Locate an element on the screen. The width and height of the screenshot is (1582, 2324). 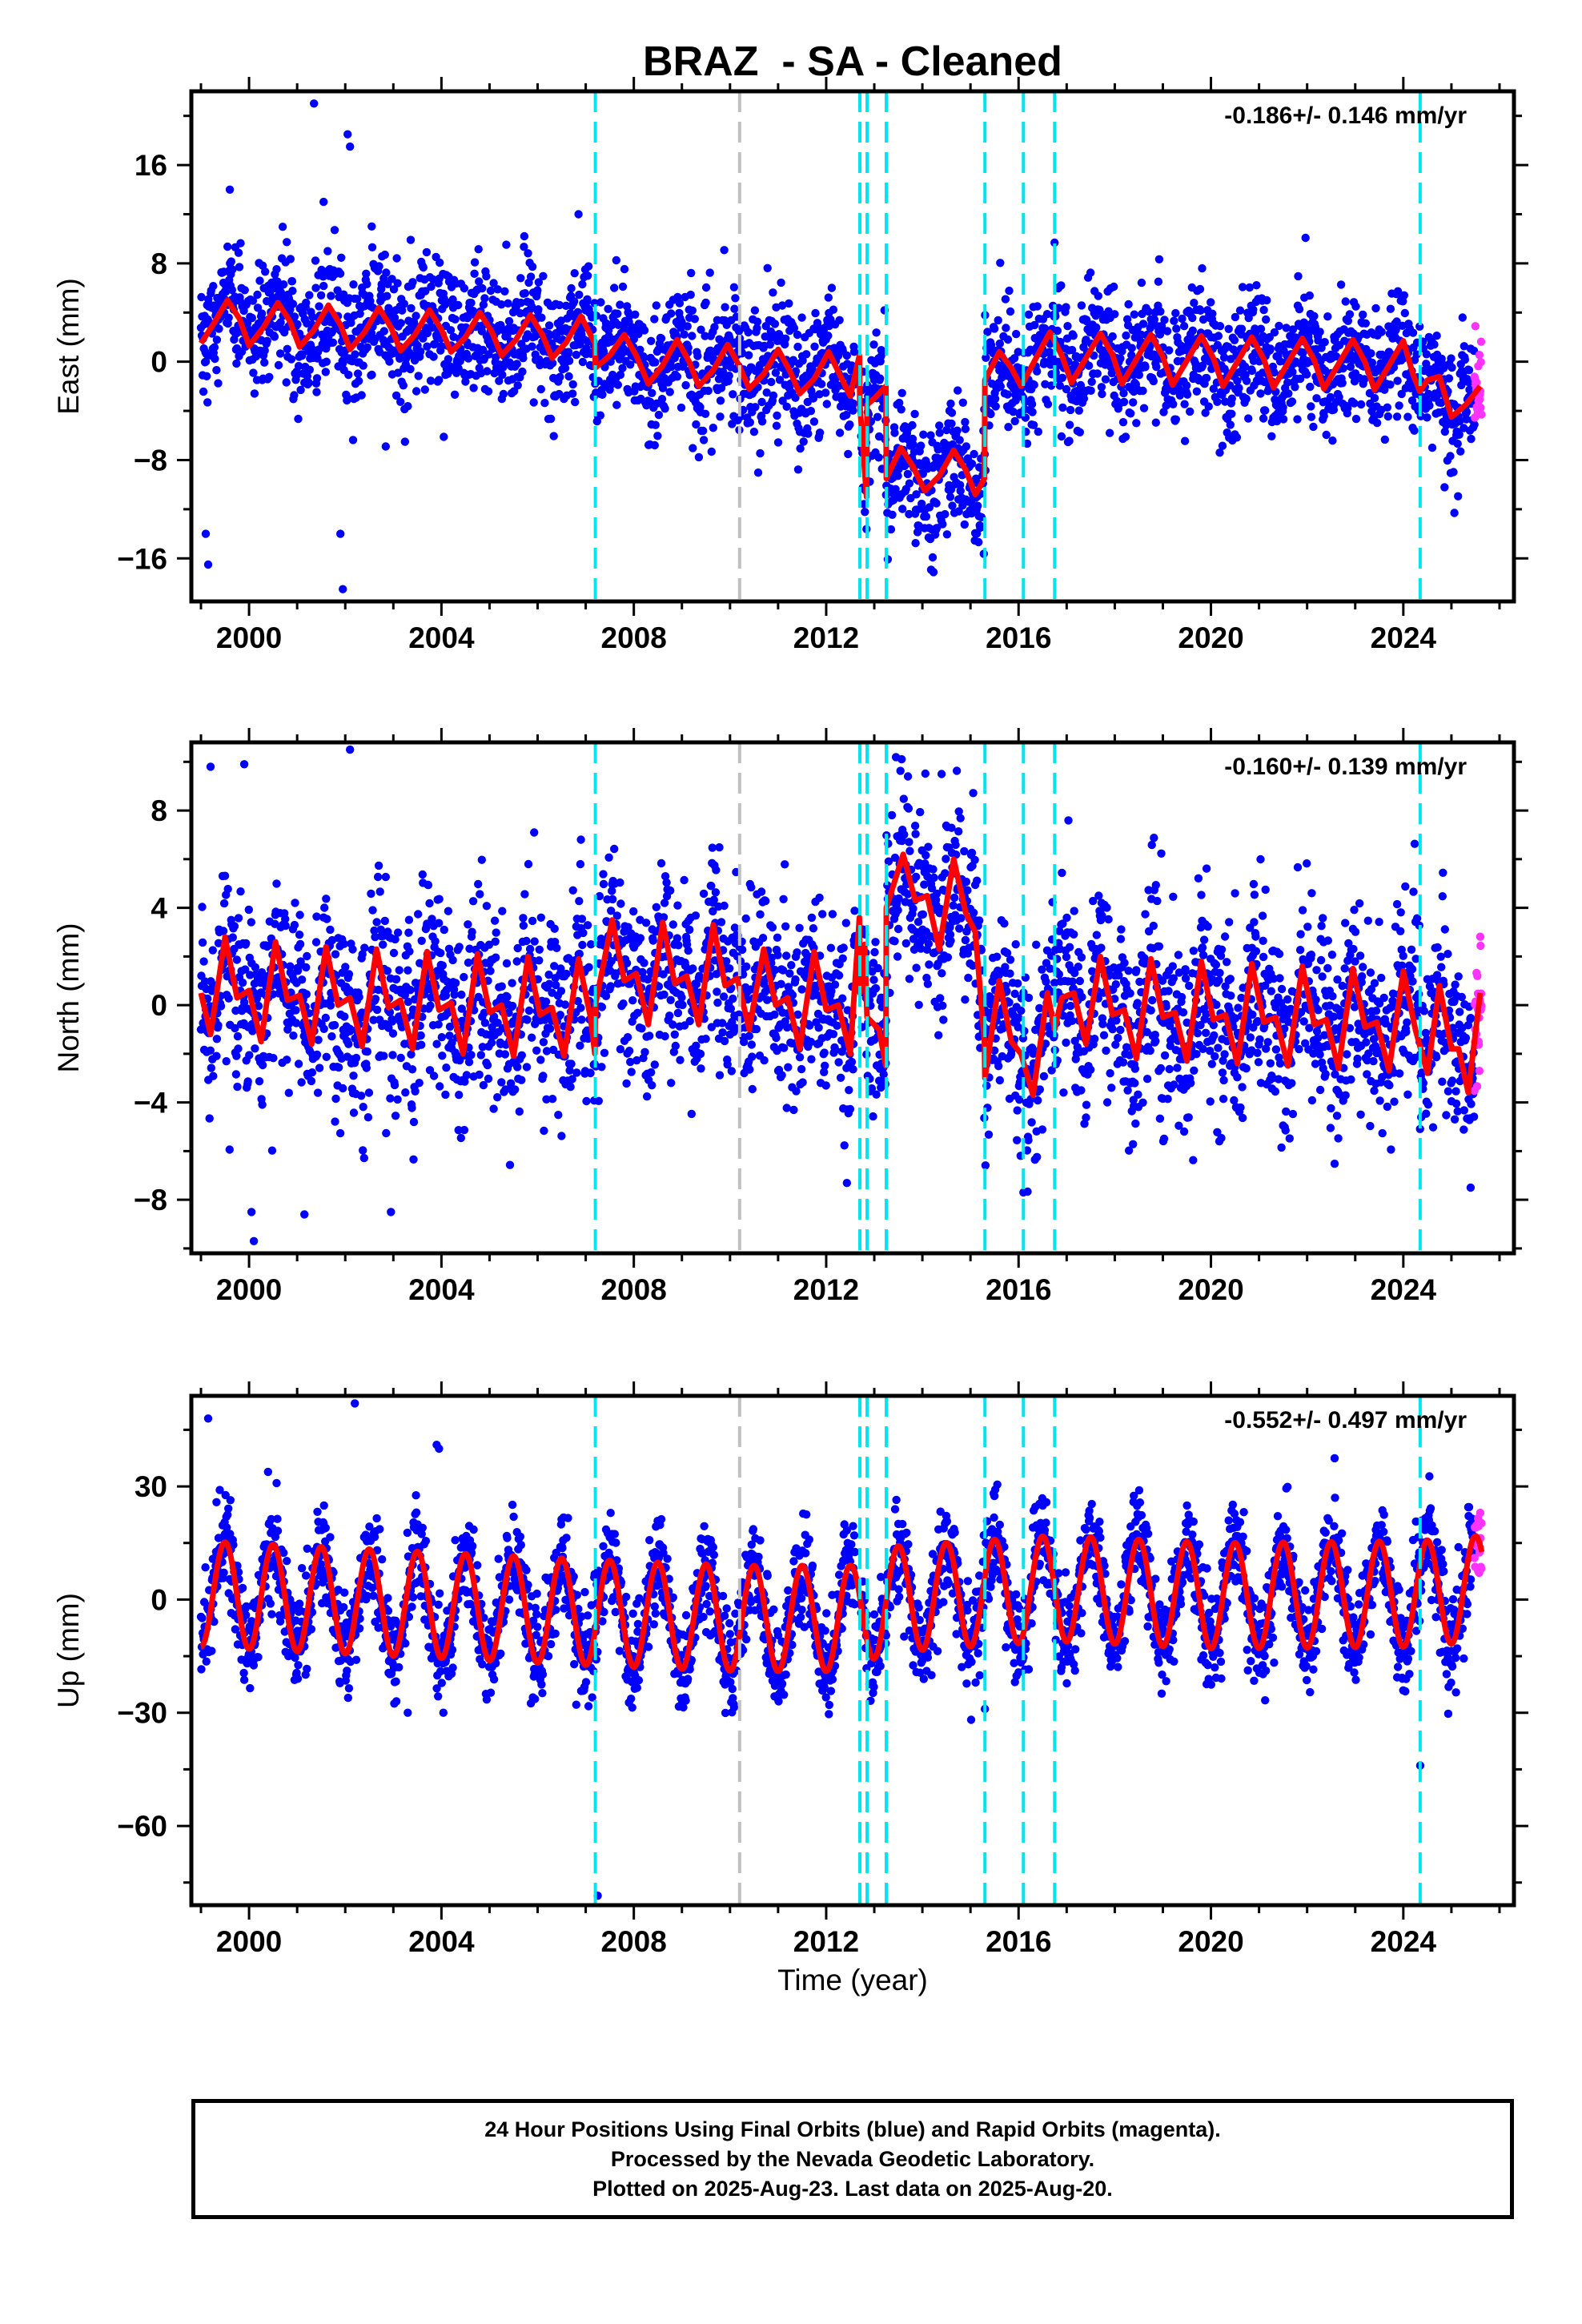
x-tick-label: 2020 is located at coordinates (1210, 637).